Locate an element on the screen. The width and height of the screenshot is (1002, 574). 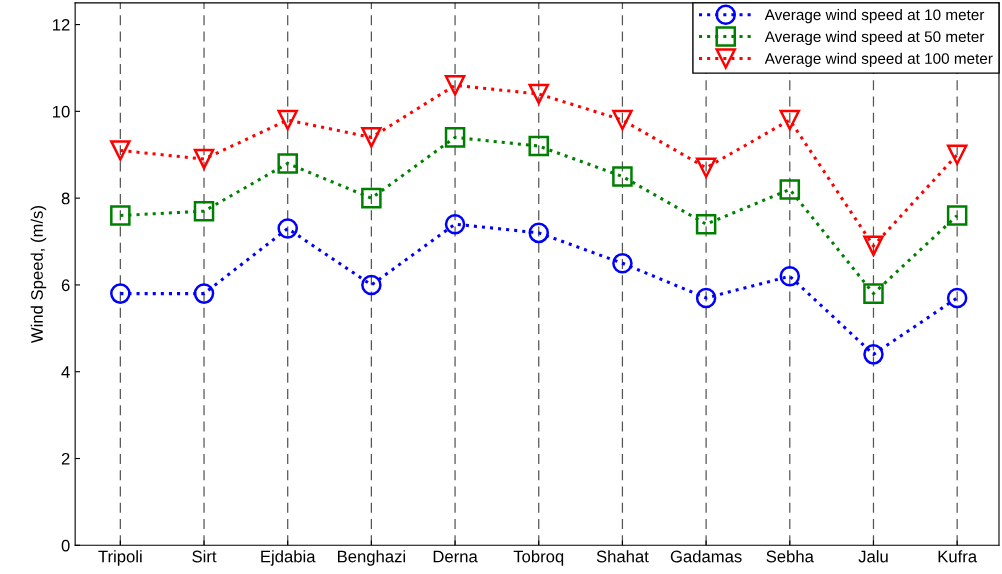
x-tick-label: Kufra is located at coordinates (958, 556).